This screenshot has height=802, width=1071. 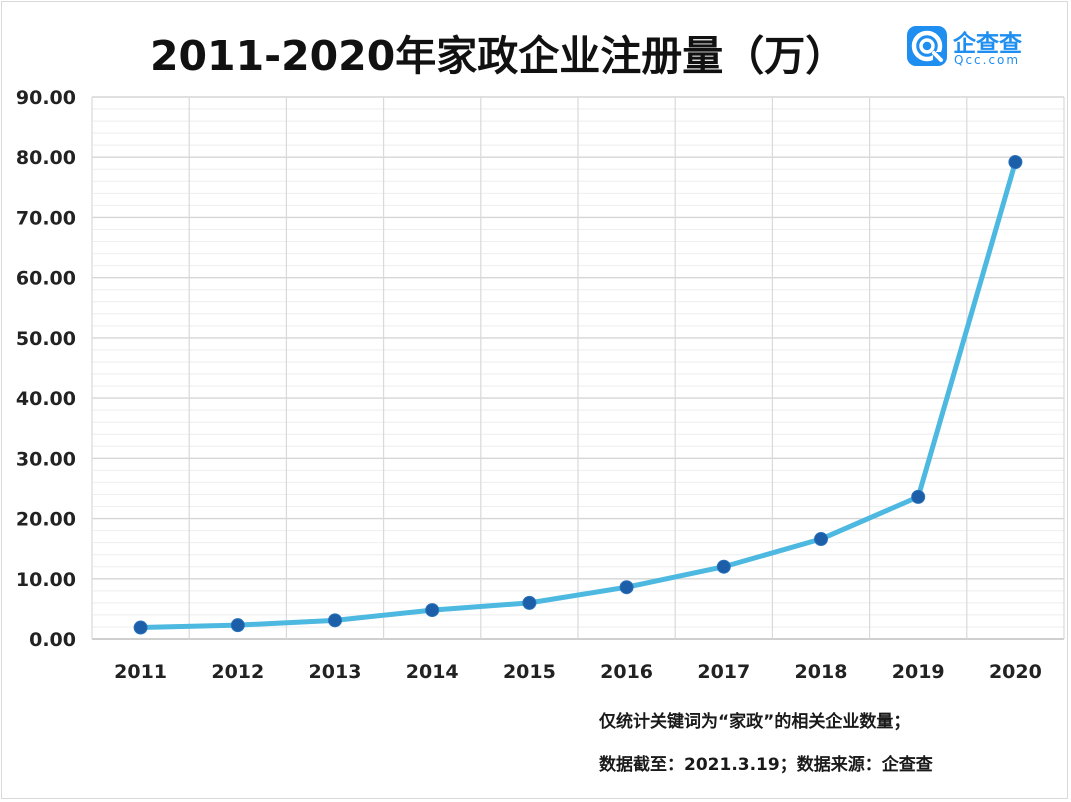 What do you see at coordinates (723, 672) in the screenshot?
I see `x-tick-label: 2017` at bounding box center [723, 672].